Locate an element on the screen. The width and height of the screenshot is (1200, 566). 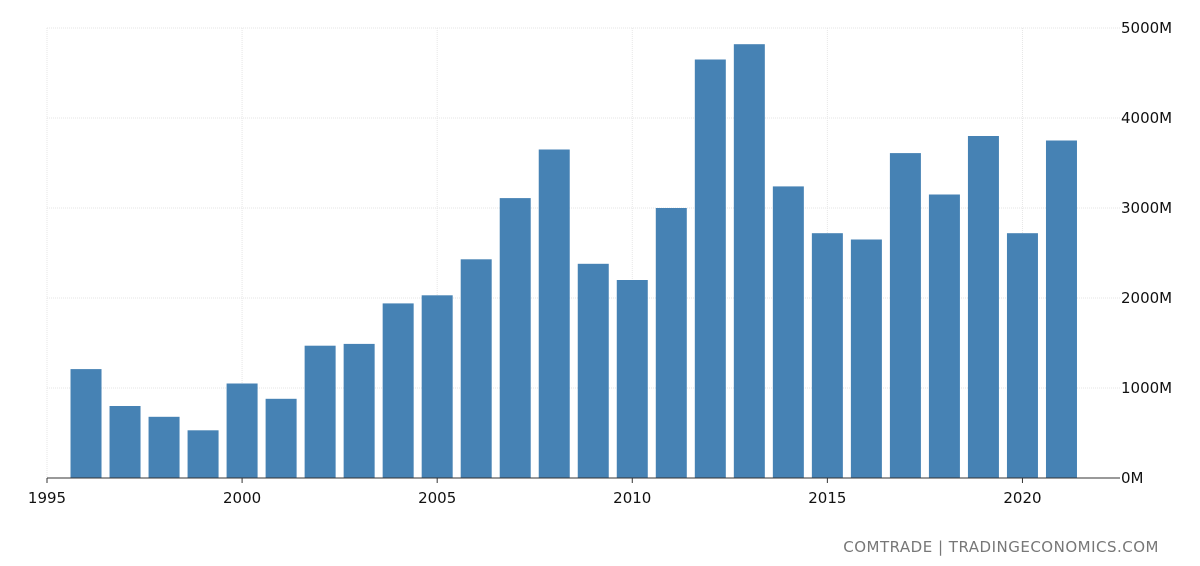
x-tick-label: 2020 is located at coordinates (1022, 498).